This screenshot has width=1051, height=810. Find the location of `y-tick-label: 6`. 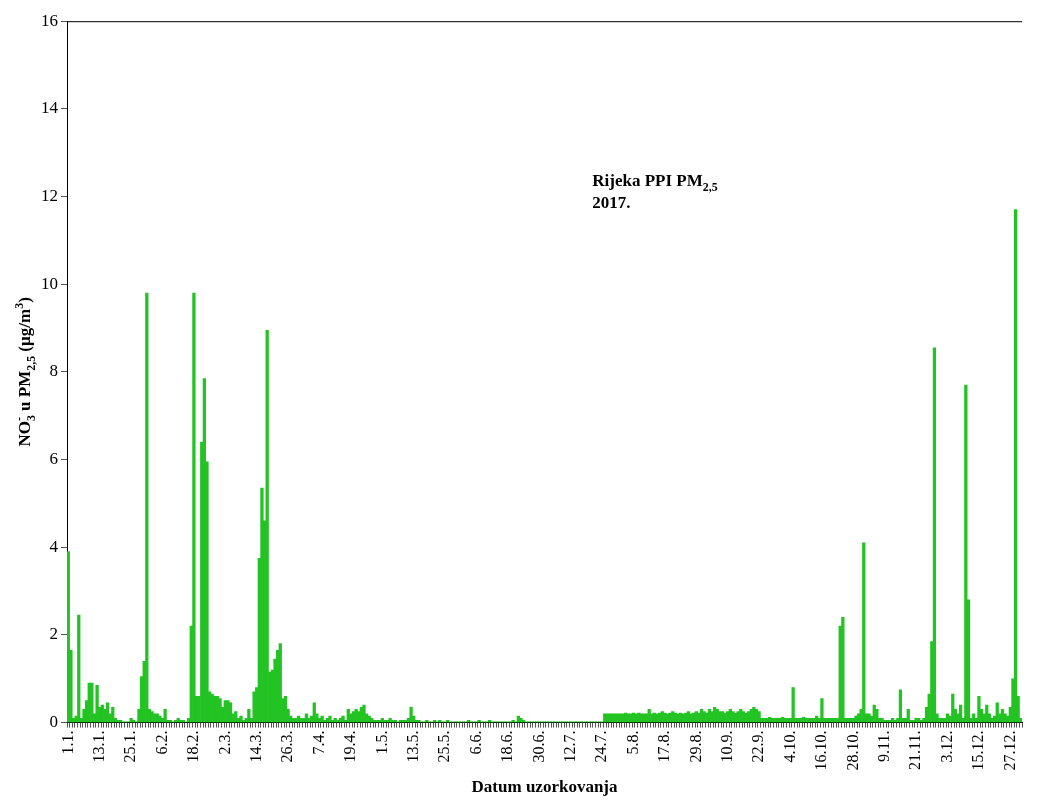

y-tick-label: 6 is located at coordinates (53, 459).